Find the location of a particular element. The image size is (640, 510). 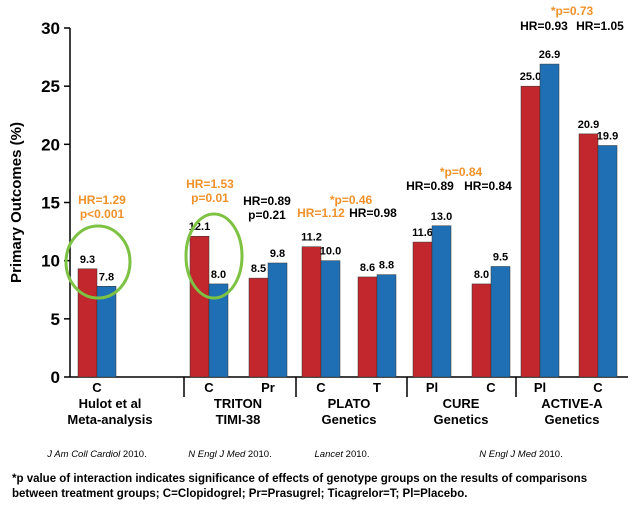

bar-value-label: 9.8 is located at coordinates (277, 254).